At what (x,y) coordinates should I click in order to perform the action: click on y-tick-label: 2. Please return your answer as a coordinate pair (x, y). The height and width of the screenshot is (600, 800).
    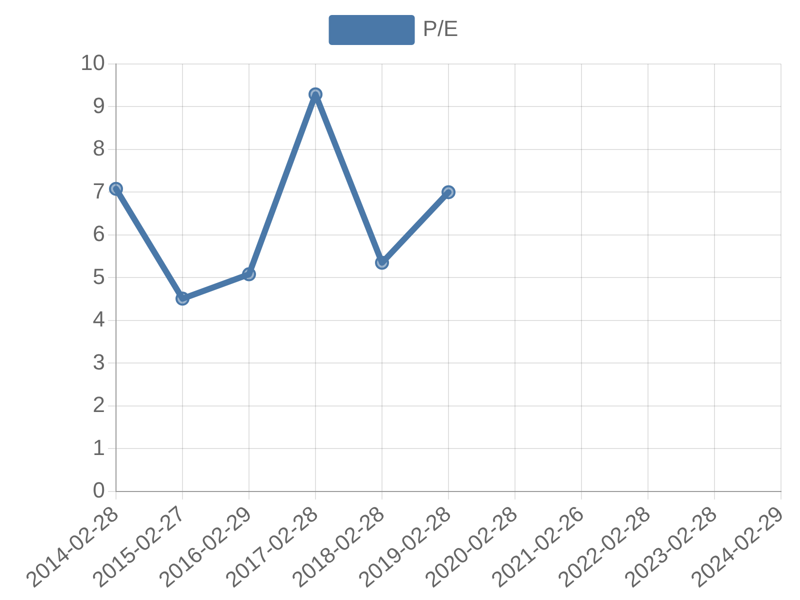
    Looking at the image, I should click on (98, 405).